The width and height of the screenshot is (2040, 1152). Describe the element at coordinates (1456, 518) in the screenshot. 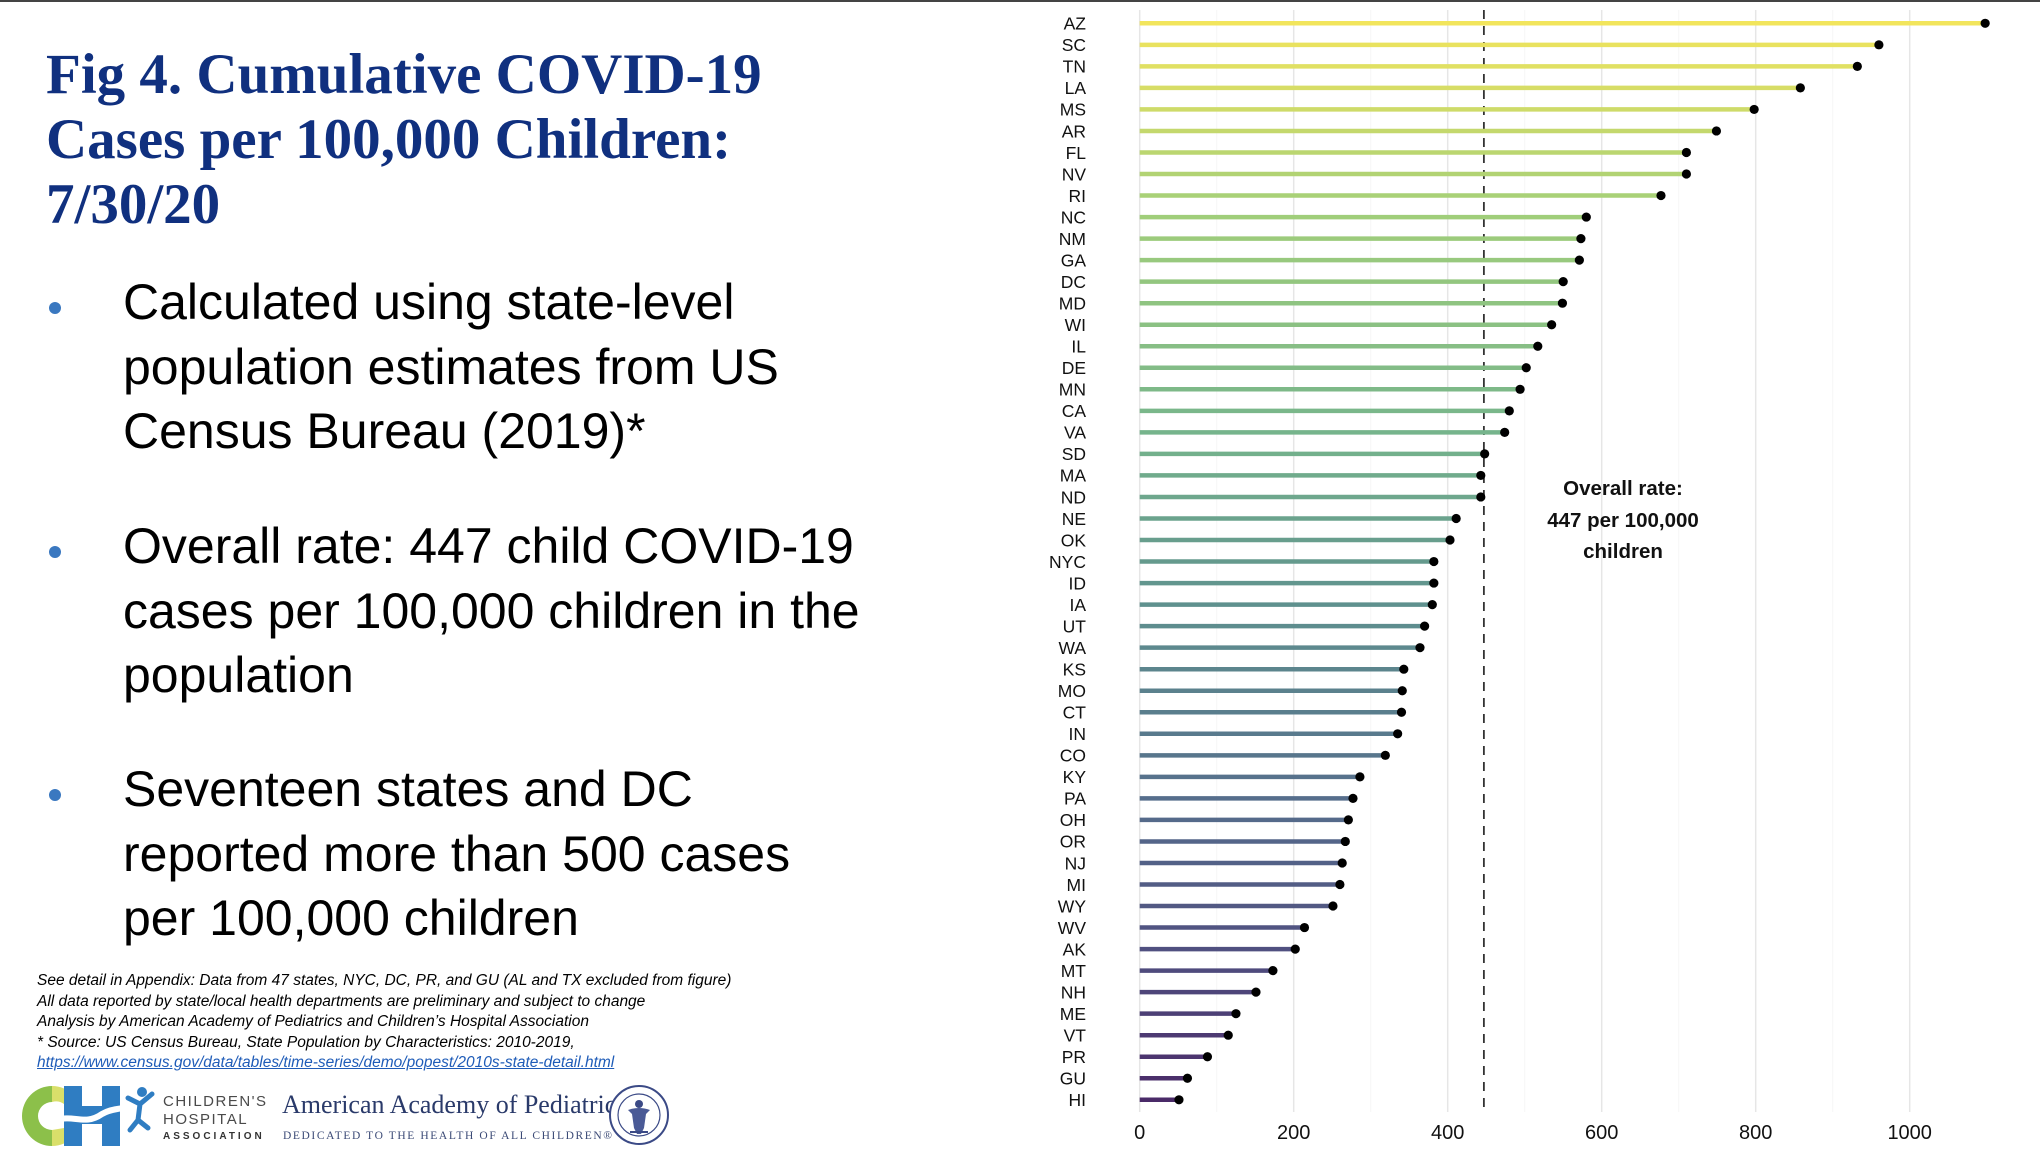

I see `dot-ne` at that location.